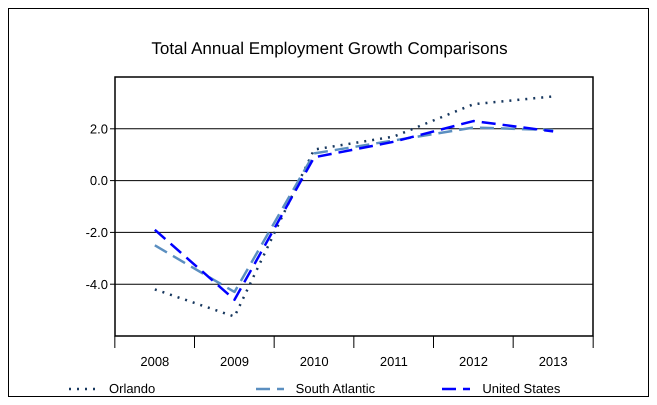 Image resolution: width=657 pixels, height=405 pixels. What do you see at coordinates (314, 361) in the screenshot?
I see `x-tick-label: 2010` at bounding box center [314, 361].